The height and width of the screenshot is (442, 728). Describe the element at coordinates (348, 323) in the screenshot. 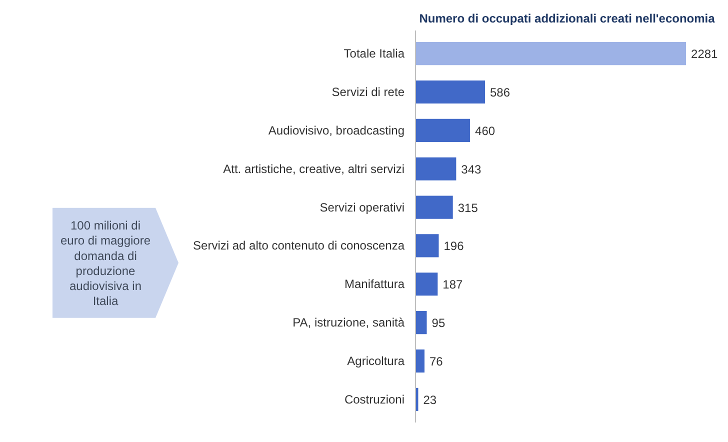

I see `y-tick-label: PA, istruzione, sanità` at that location.